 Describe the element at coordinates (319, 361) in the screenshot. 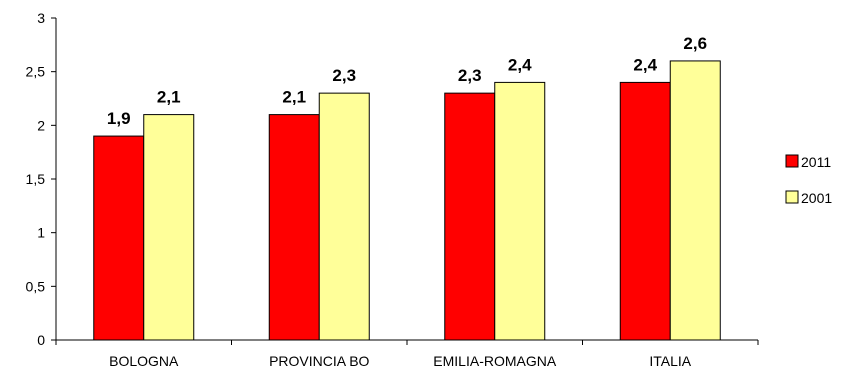

I see `category-label: PROVINCIA BO` at that location.